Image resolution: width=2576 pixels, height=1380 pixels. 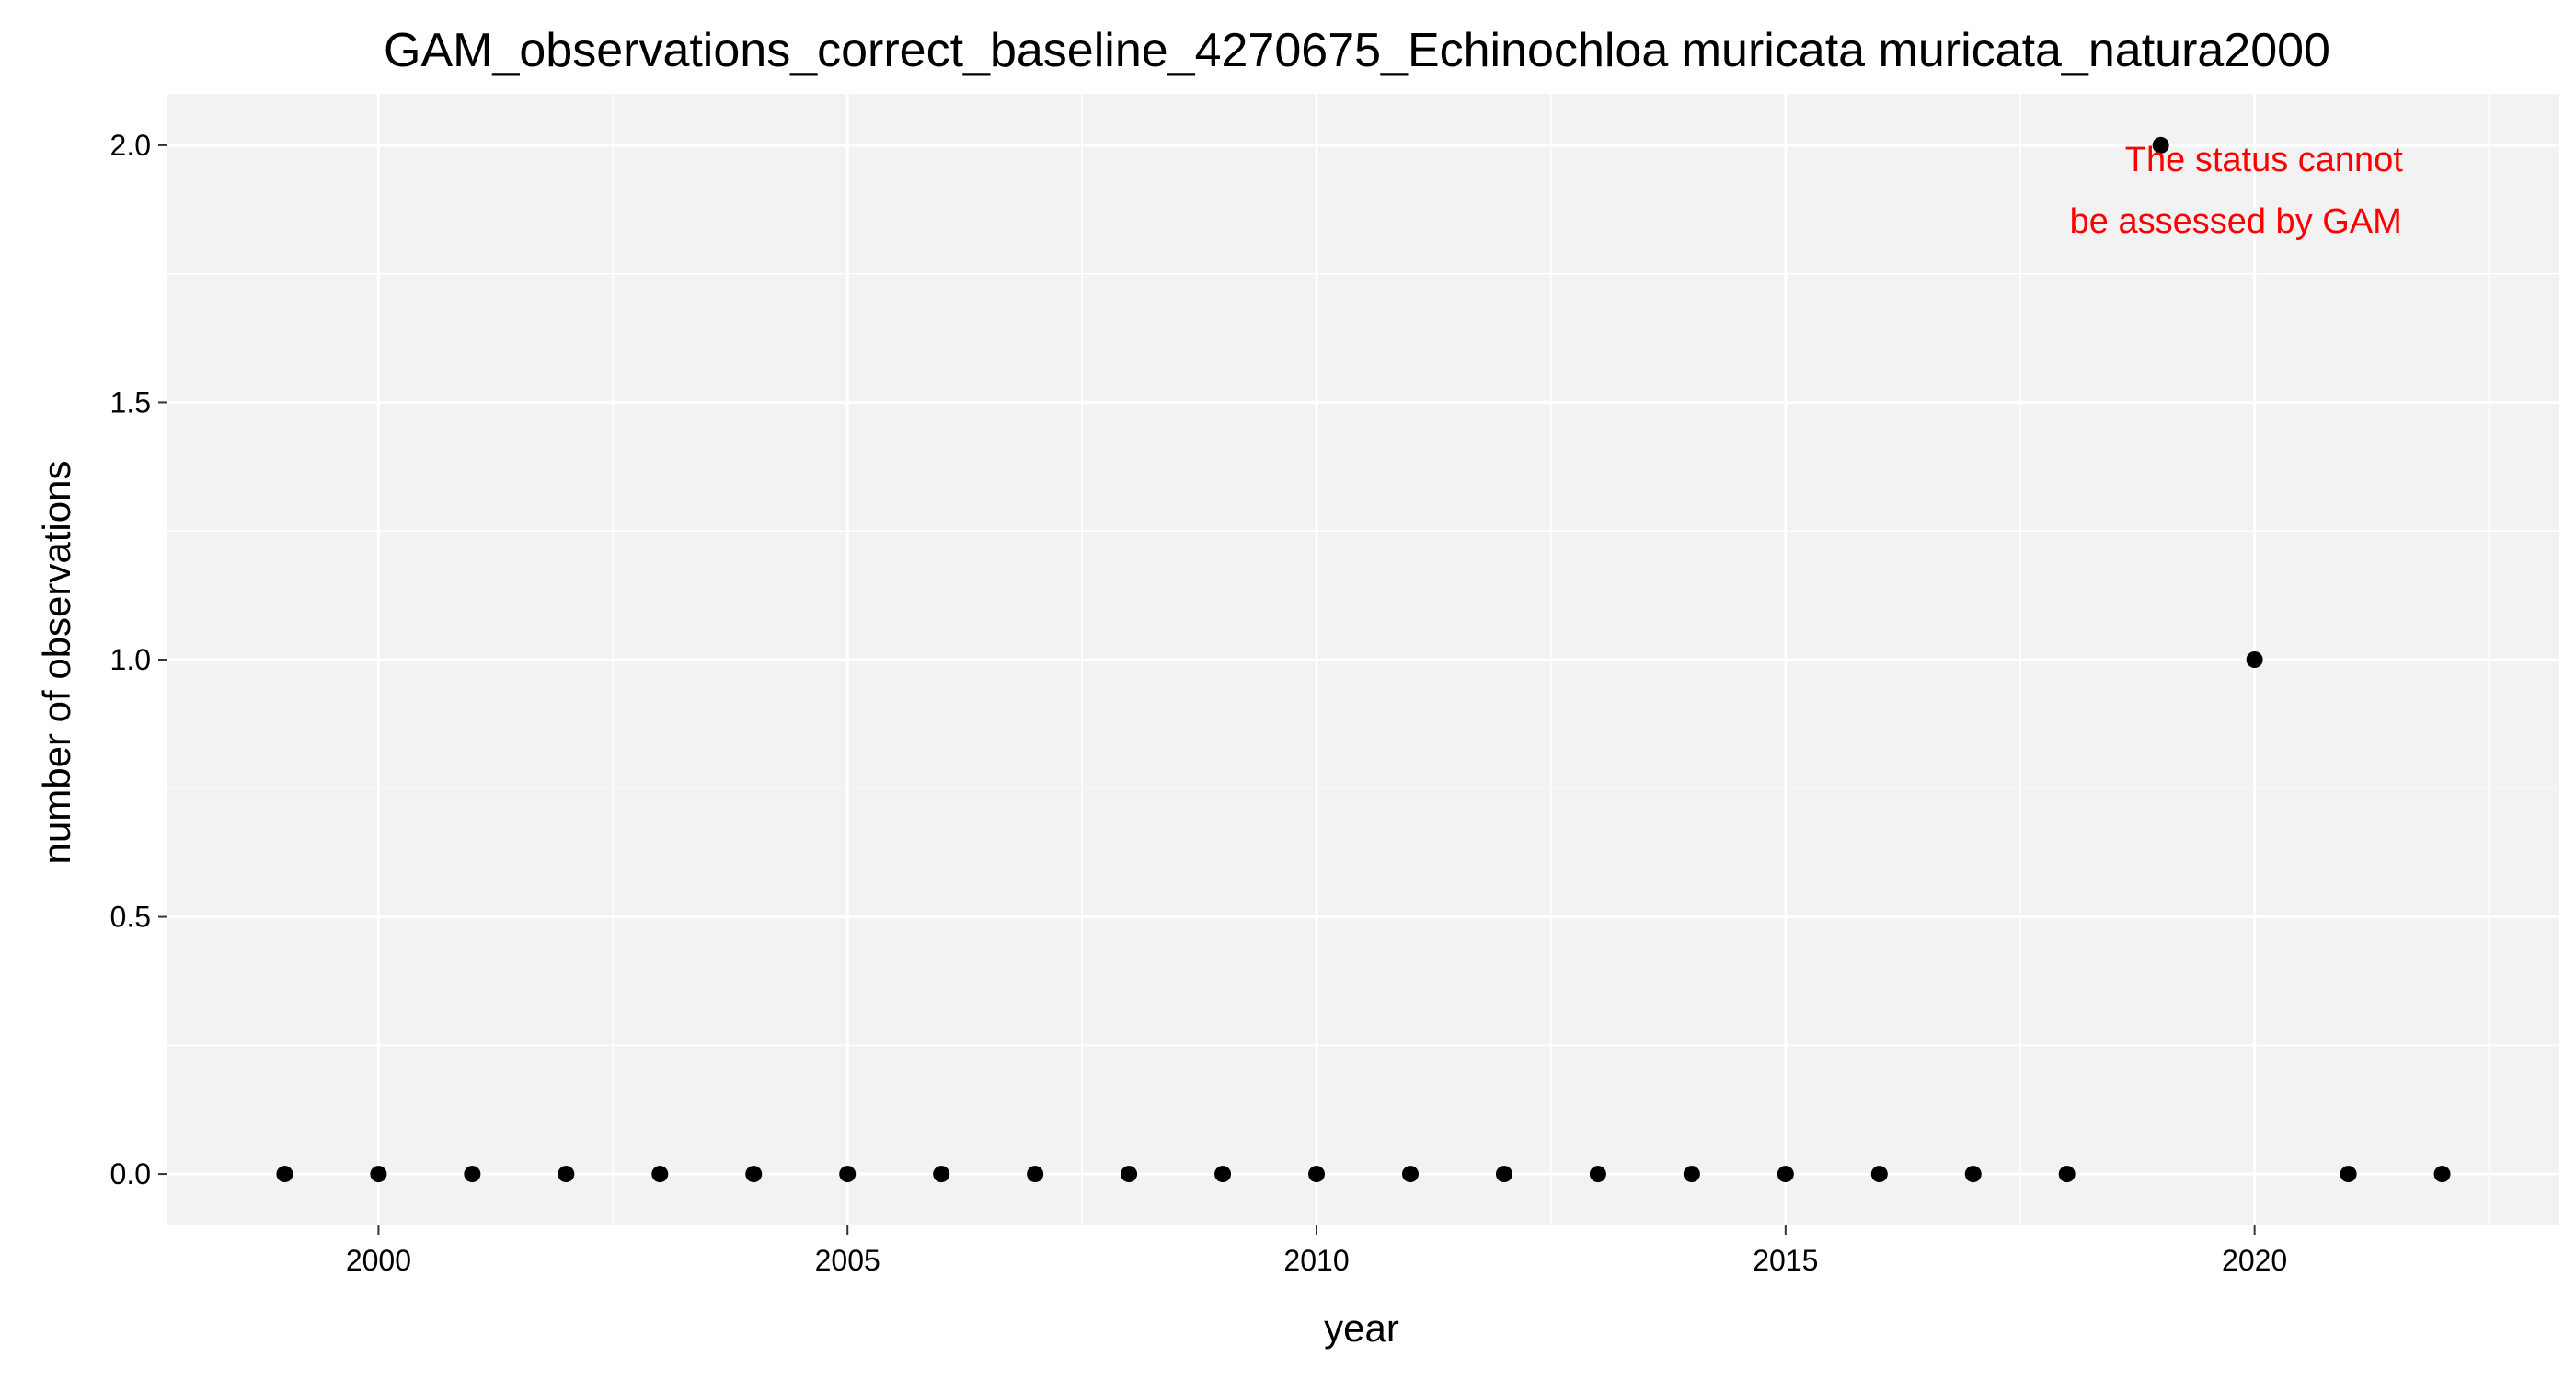 I want to click on y-axis-tick-labels: 0.0 0.5 1.0 1.5 2.0, so click(x=130, y=659).